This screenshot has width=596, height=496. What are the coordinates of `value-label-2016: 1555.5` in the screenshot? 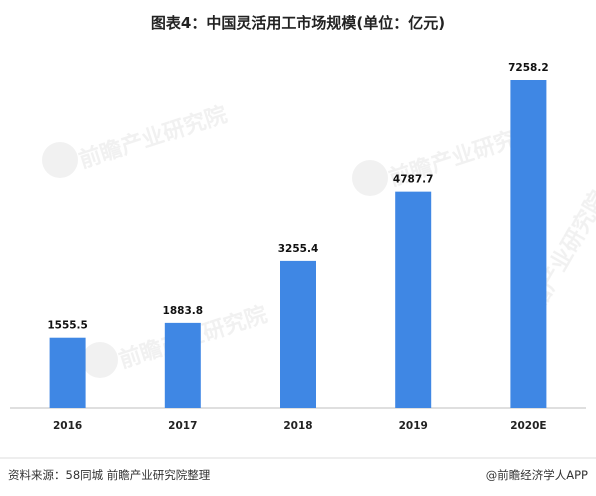 It's located at (67, 326).